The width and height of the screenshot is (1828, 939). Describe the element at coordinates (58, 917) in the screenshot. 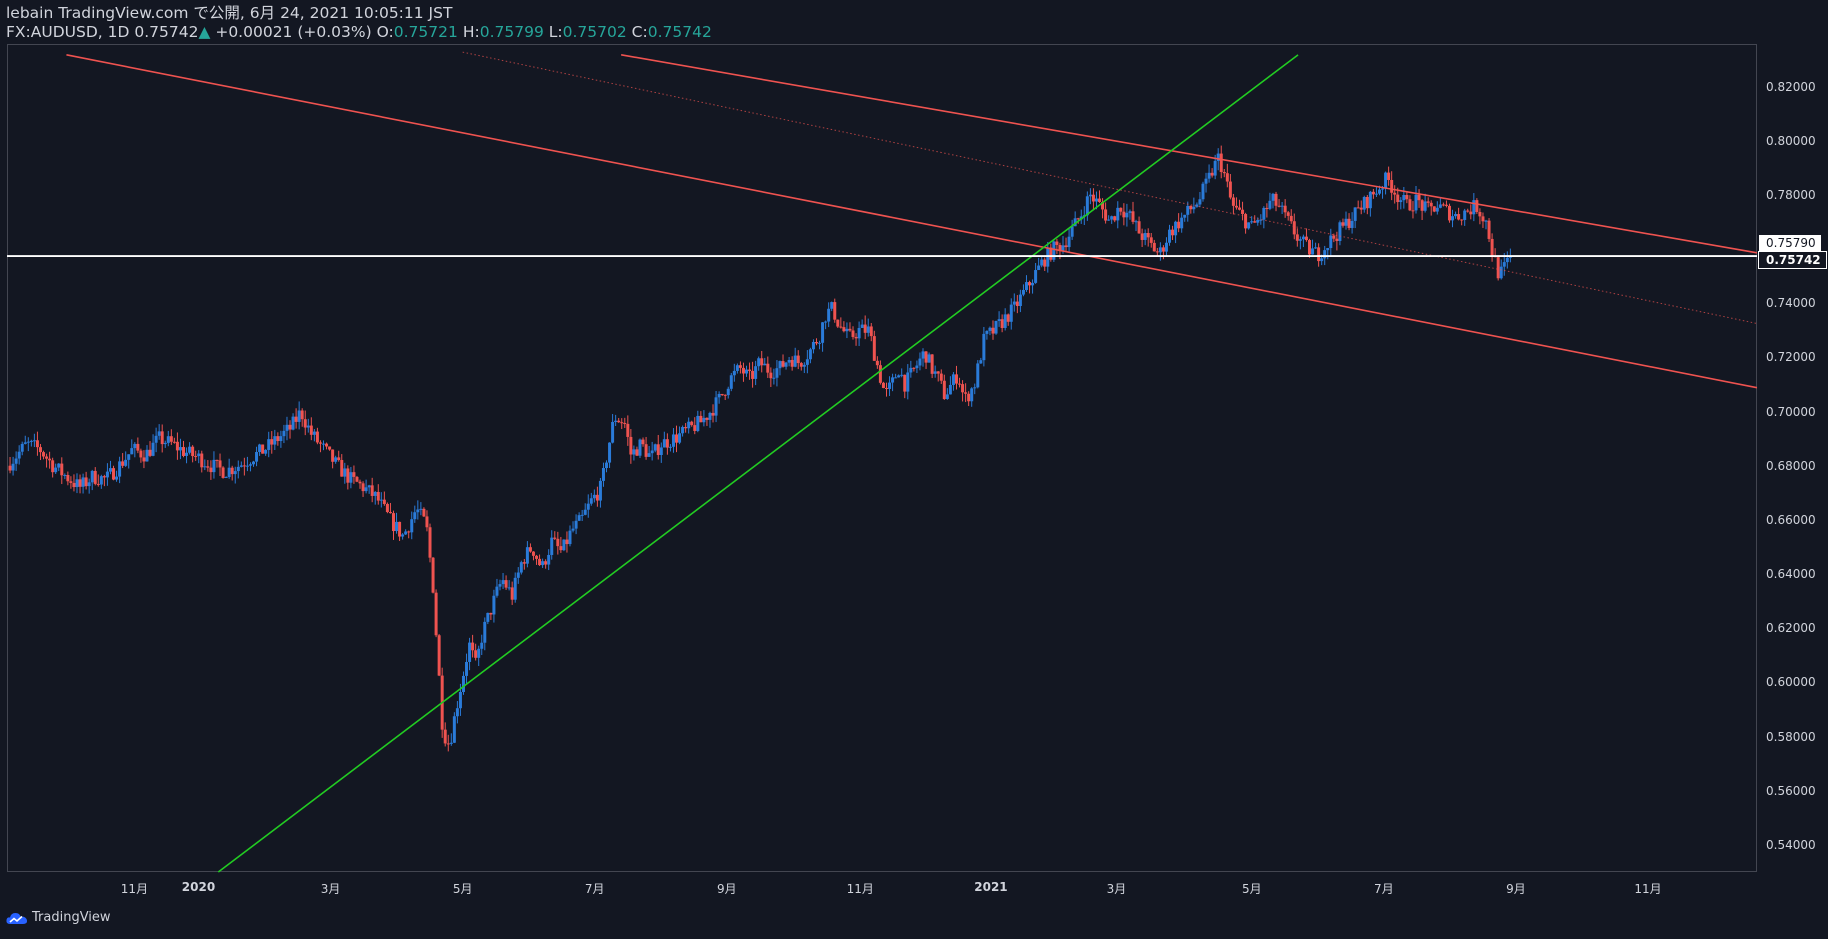

I see `tradingview-brand: TradingView` at that location.